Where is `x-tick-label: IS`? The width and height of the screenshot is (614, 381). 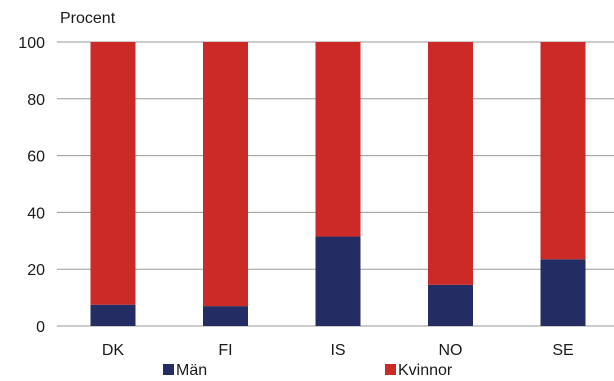
x-tick-label: IS is located at coordinates (337, 350).